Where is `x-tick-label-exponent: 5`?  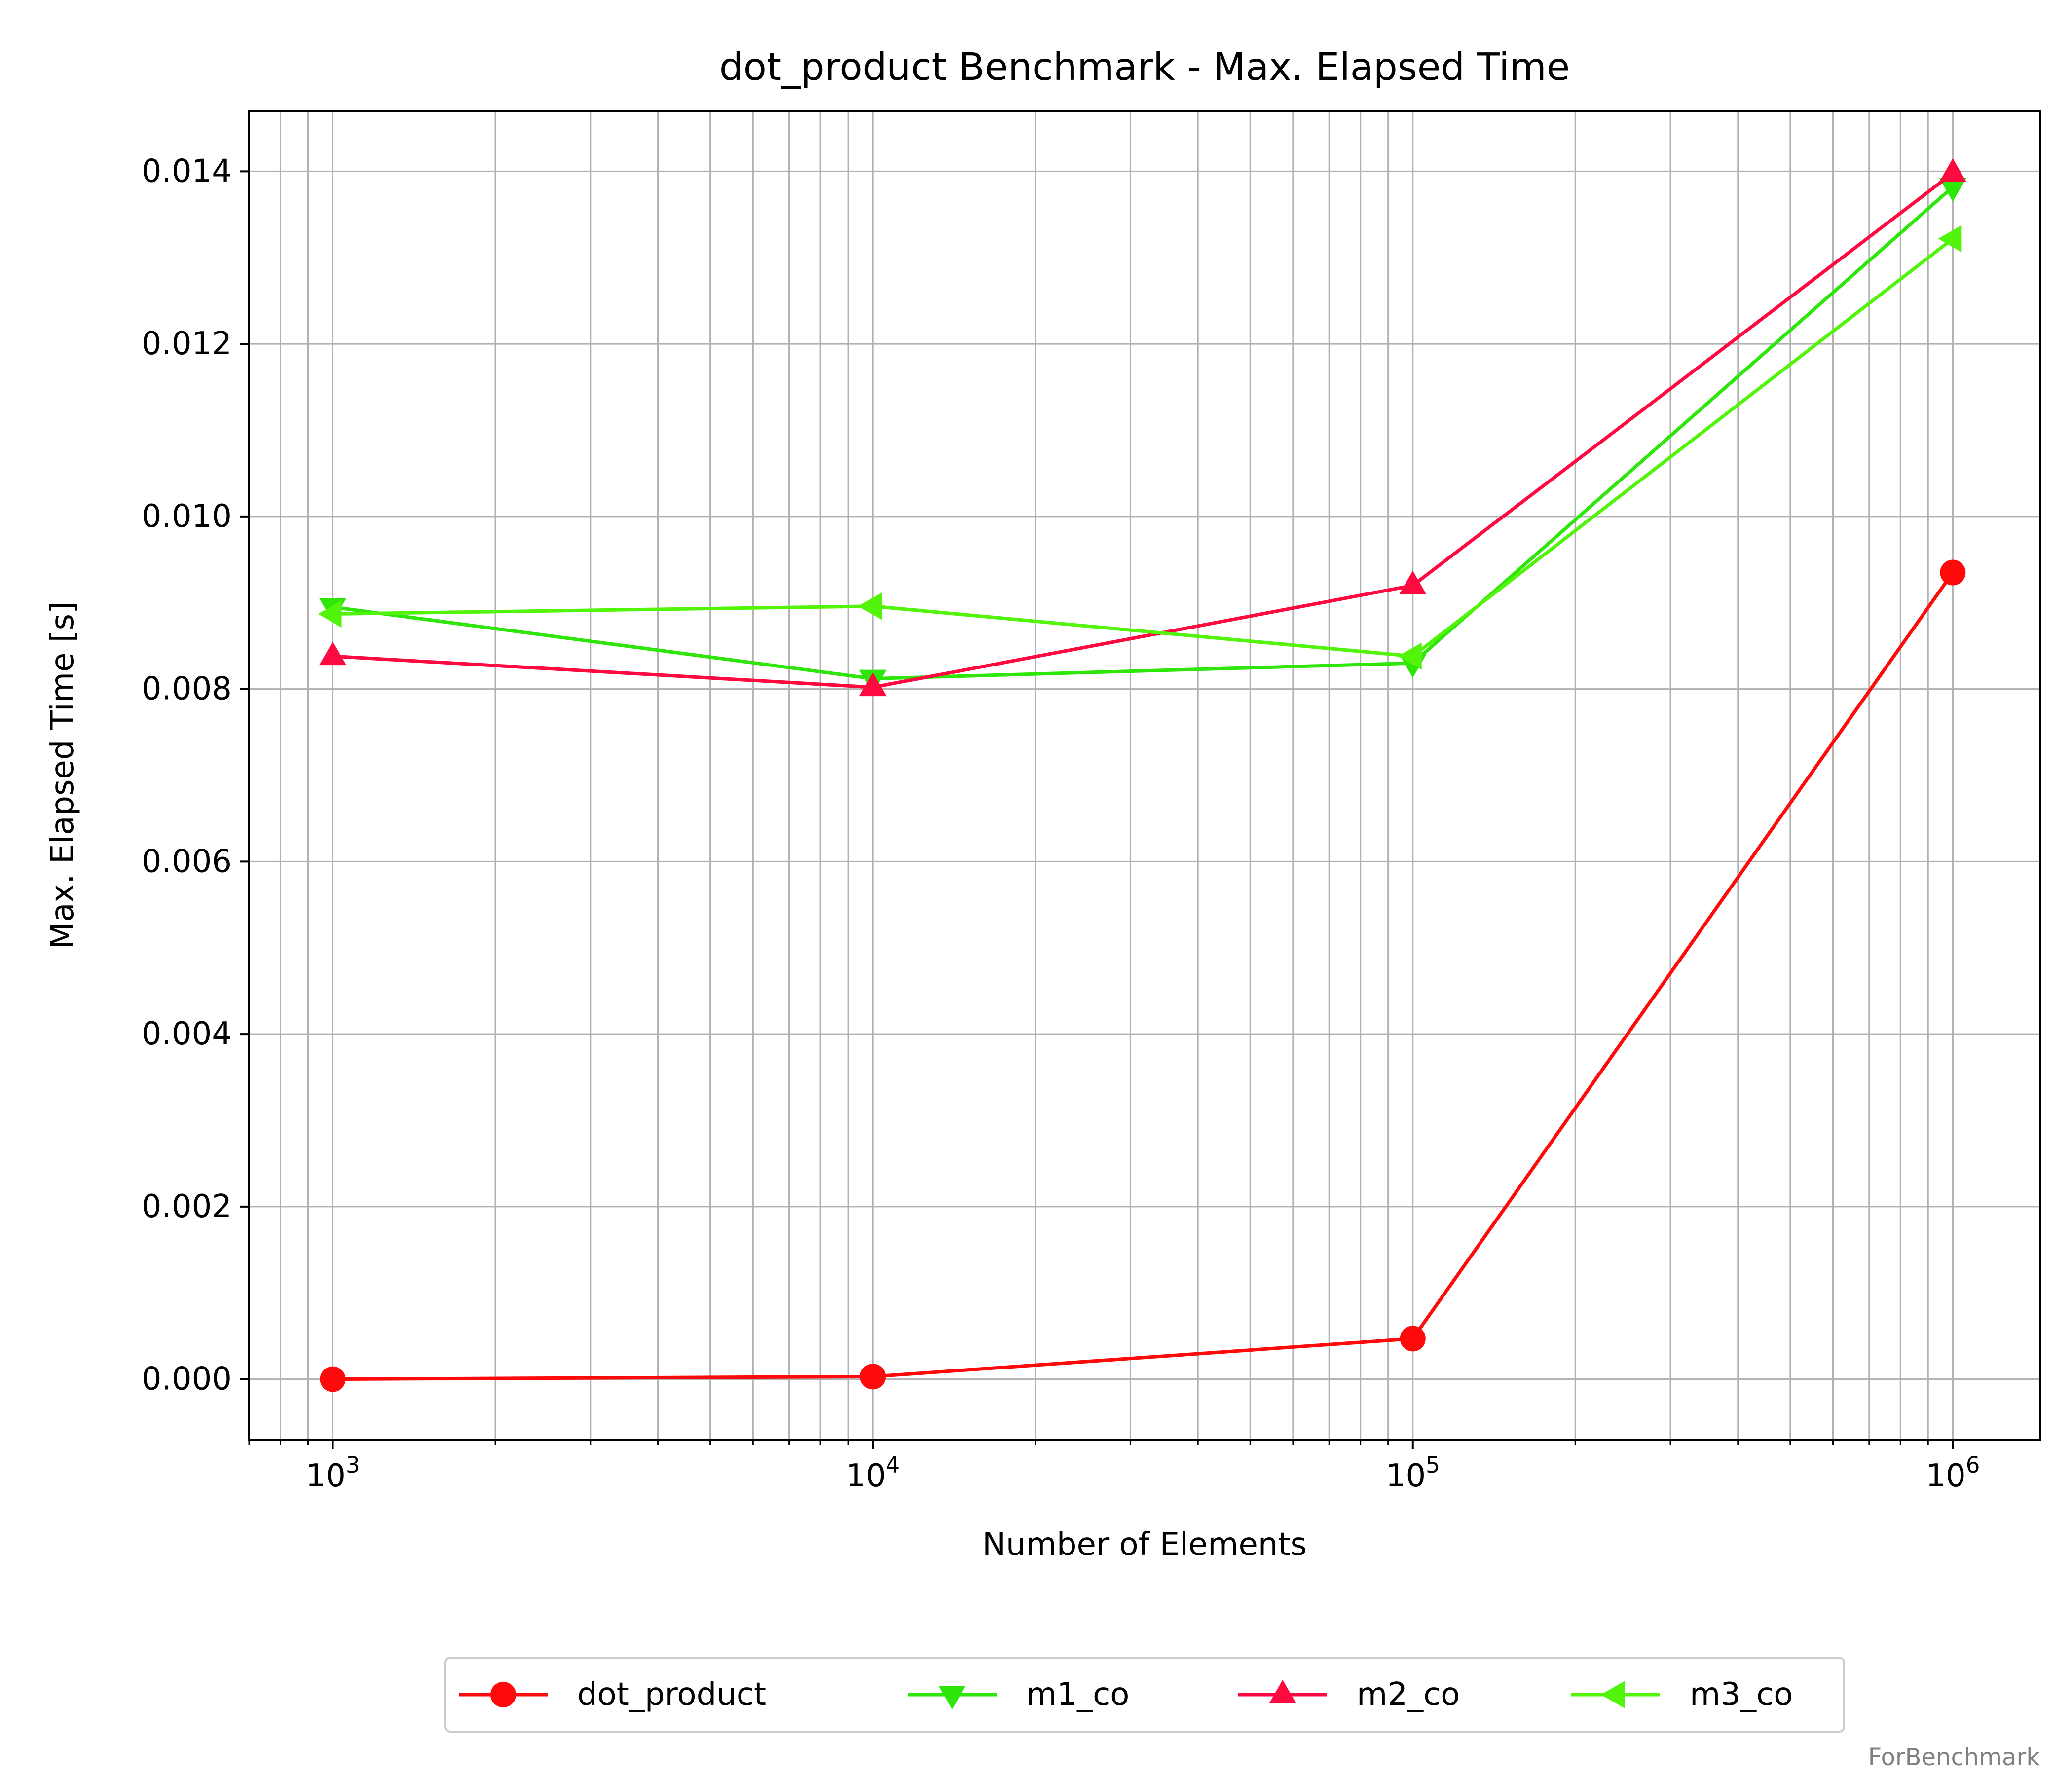
x-tick-label-exponent: 5 is located at coordinates (1433, 1465).